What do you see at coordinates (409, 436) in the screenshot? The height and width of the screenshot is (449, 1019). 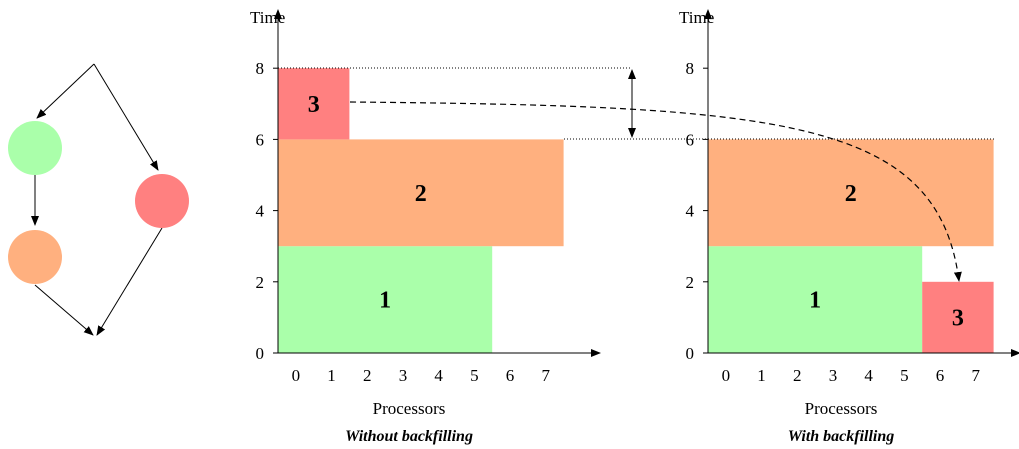 I see `chart-caption: Without backfilling` at bounding box center [409, 436].